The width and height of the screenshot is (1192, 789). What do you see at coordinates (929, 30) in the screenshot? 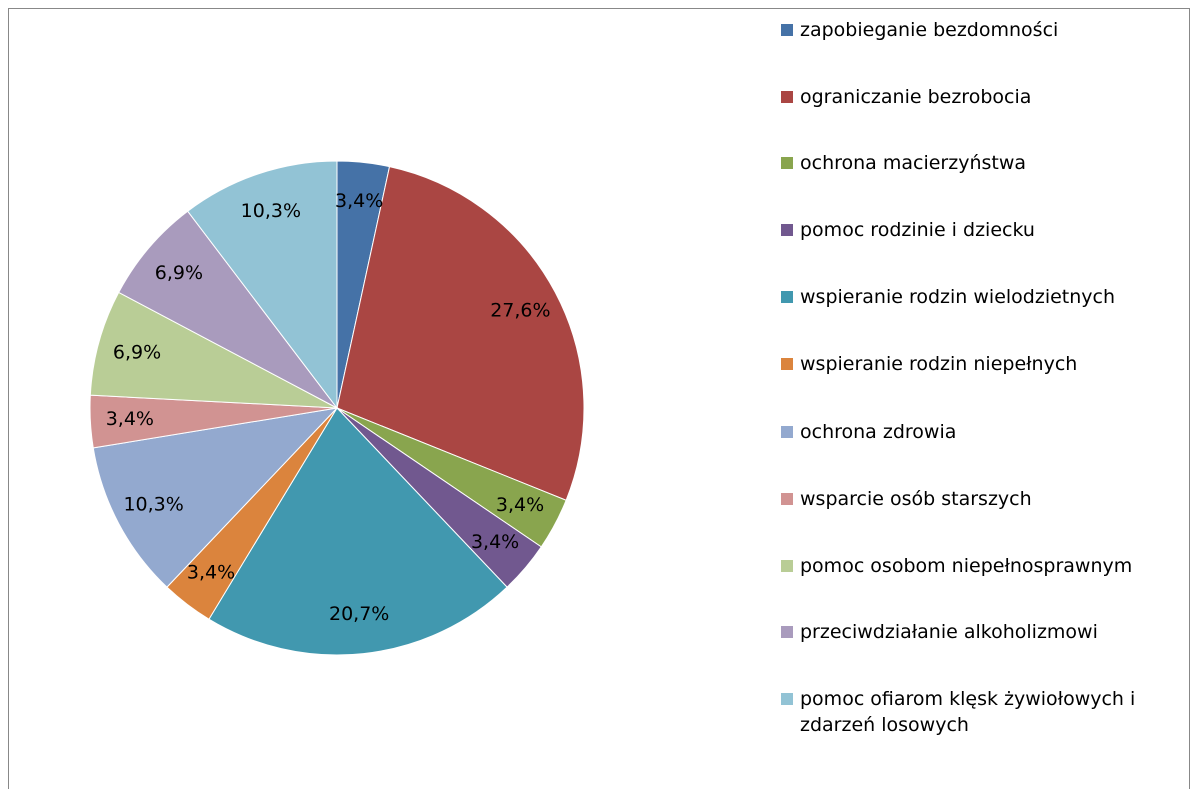
I see `legend-label: zapobieganie bezdomności` at bounding box center [929, 30].